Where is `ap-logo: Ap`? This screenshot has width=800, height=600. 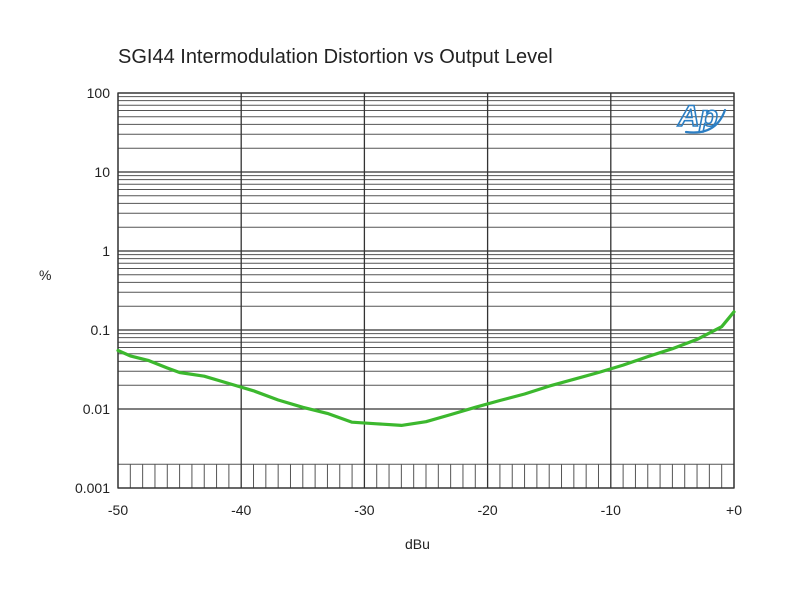 ap-logo: Ap is located at coordinates (701, 116).